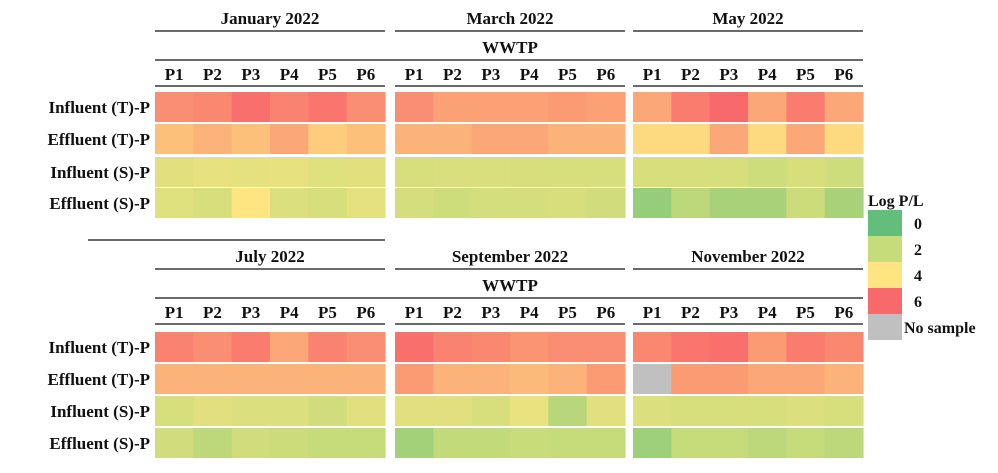  Describe the element at coordinates (99, 107) in the screenshot. I see `row-label: Influent (T)-P` at that location.